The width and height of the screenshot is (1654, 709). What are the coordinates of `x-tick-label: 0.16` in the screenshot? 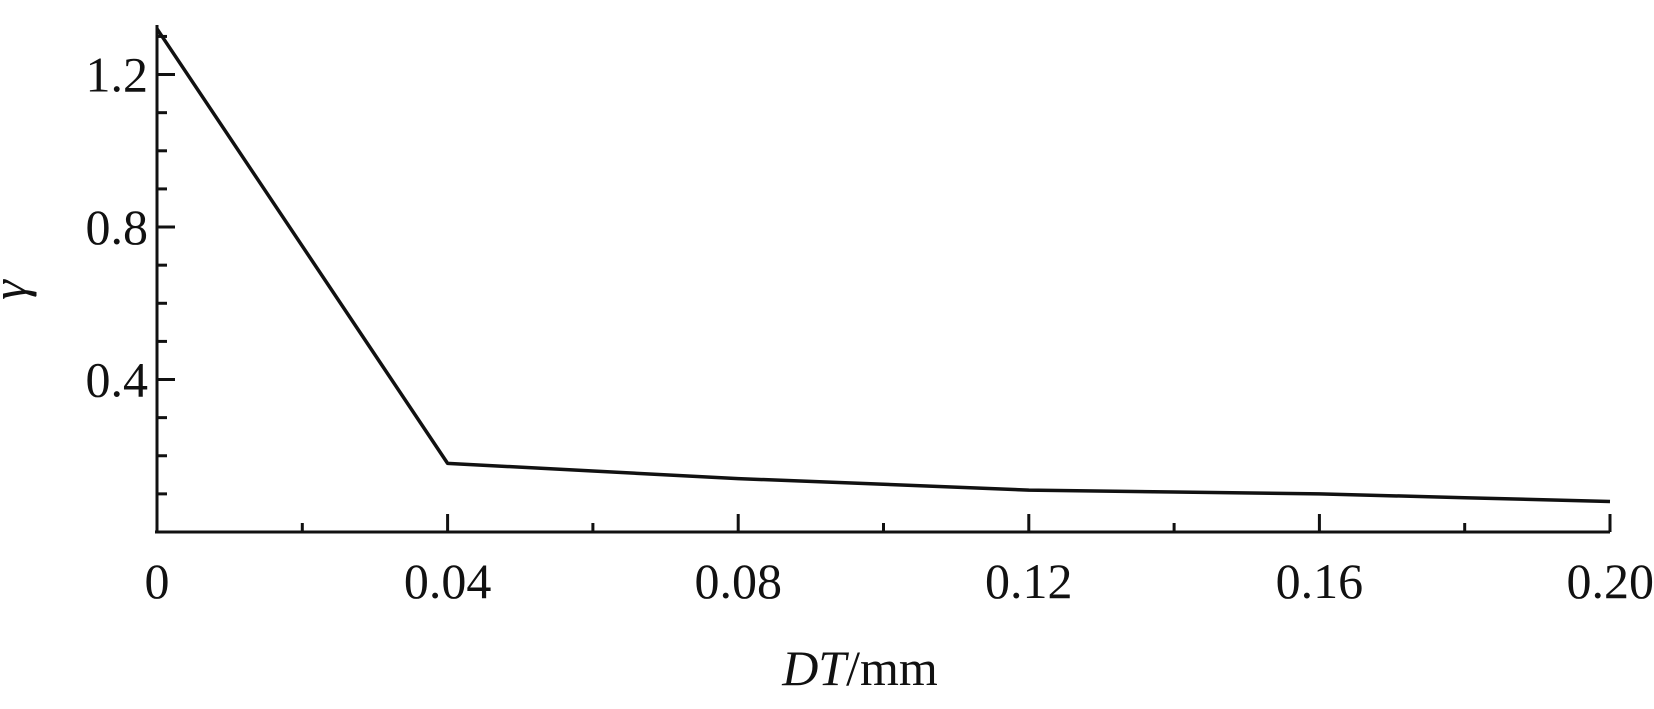 It's located at (1320, 581).